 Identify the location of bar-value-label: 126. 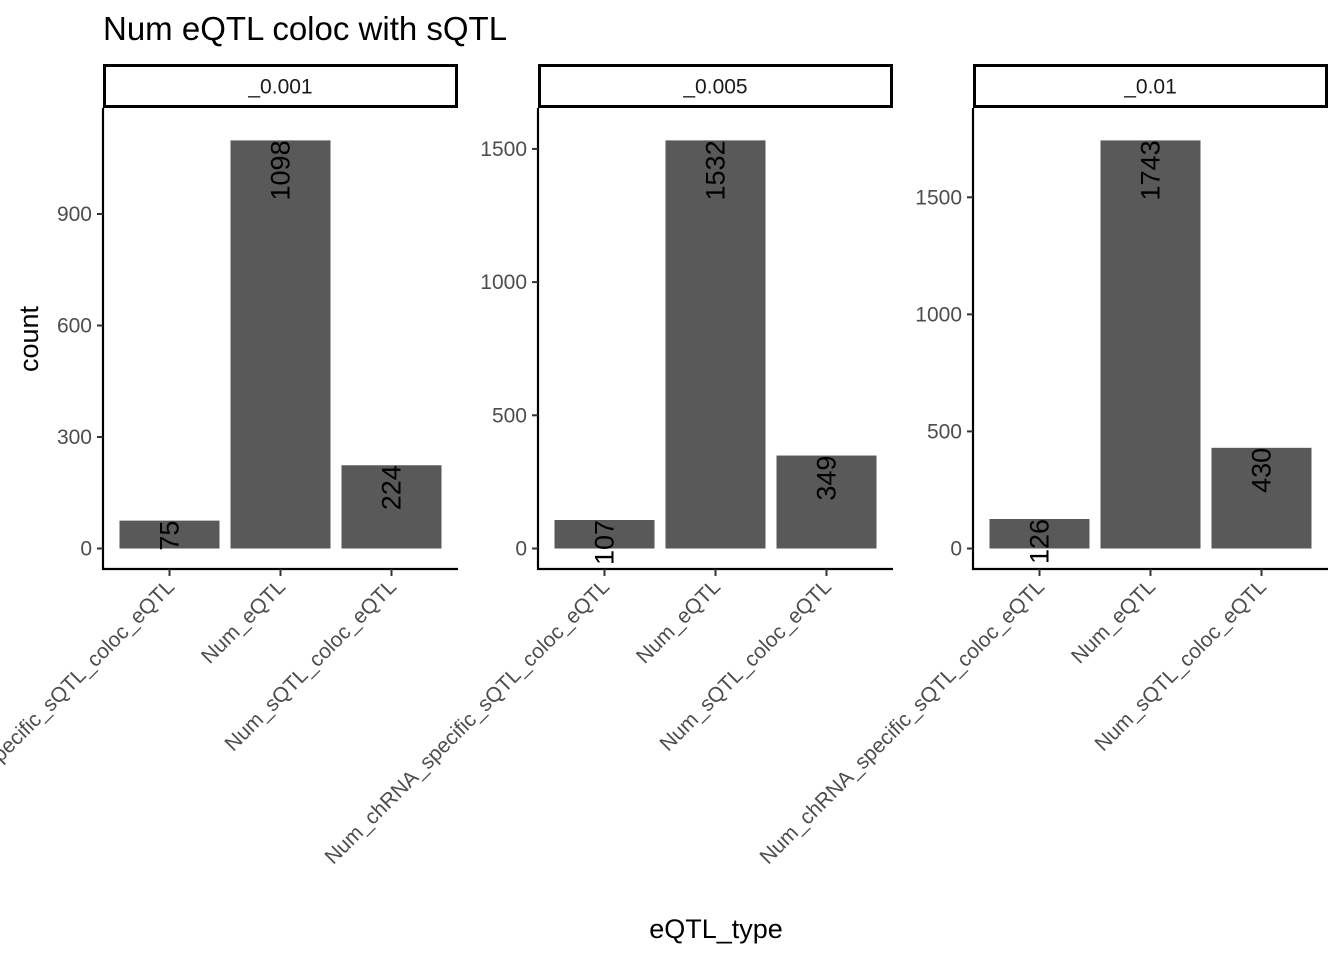
(1040, 541).